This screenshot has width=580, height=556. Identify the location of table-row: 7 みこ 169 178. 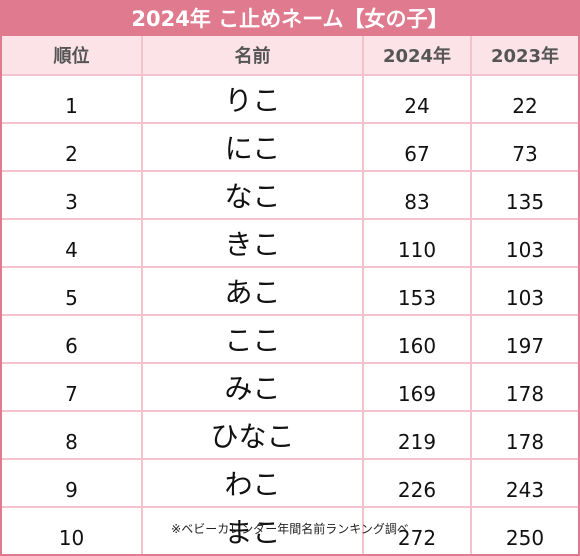
(290, 387).